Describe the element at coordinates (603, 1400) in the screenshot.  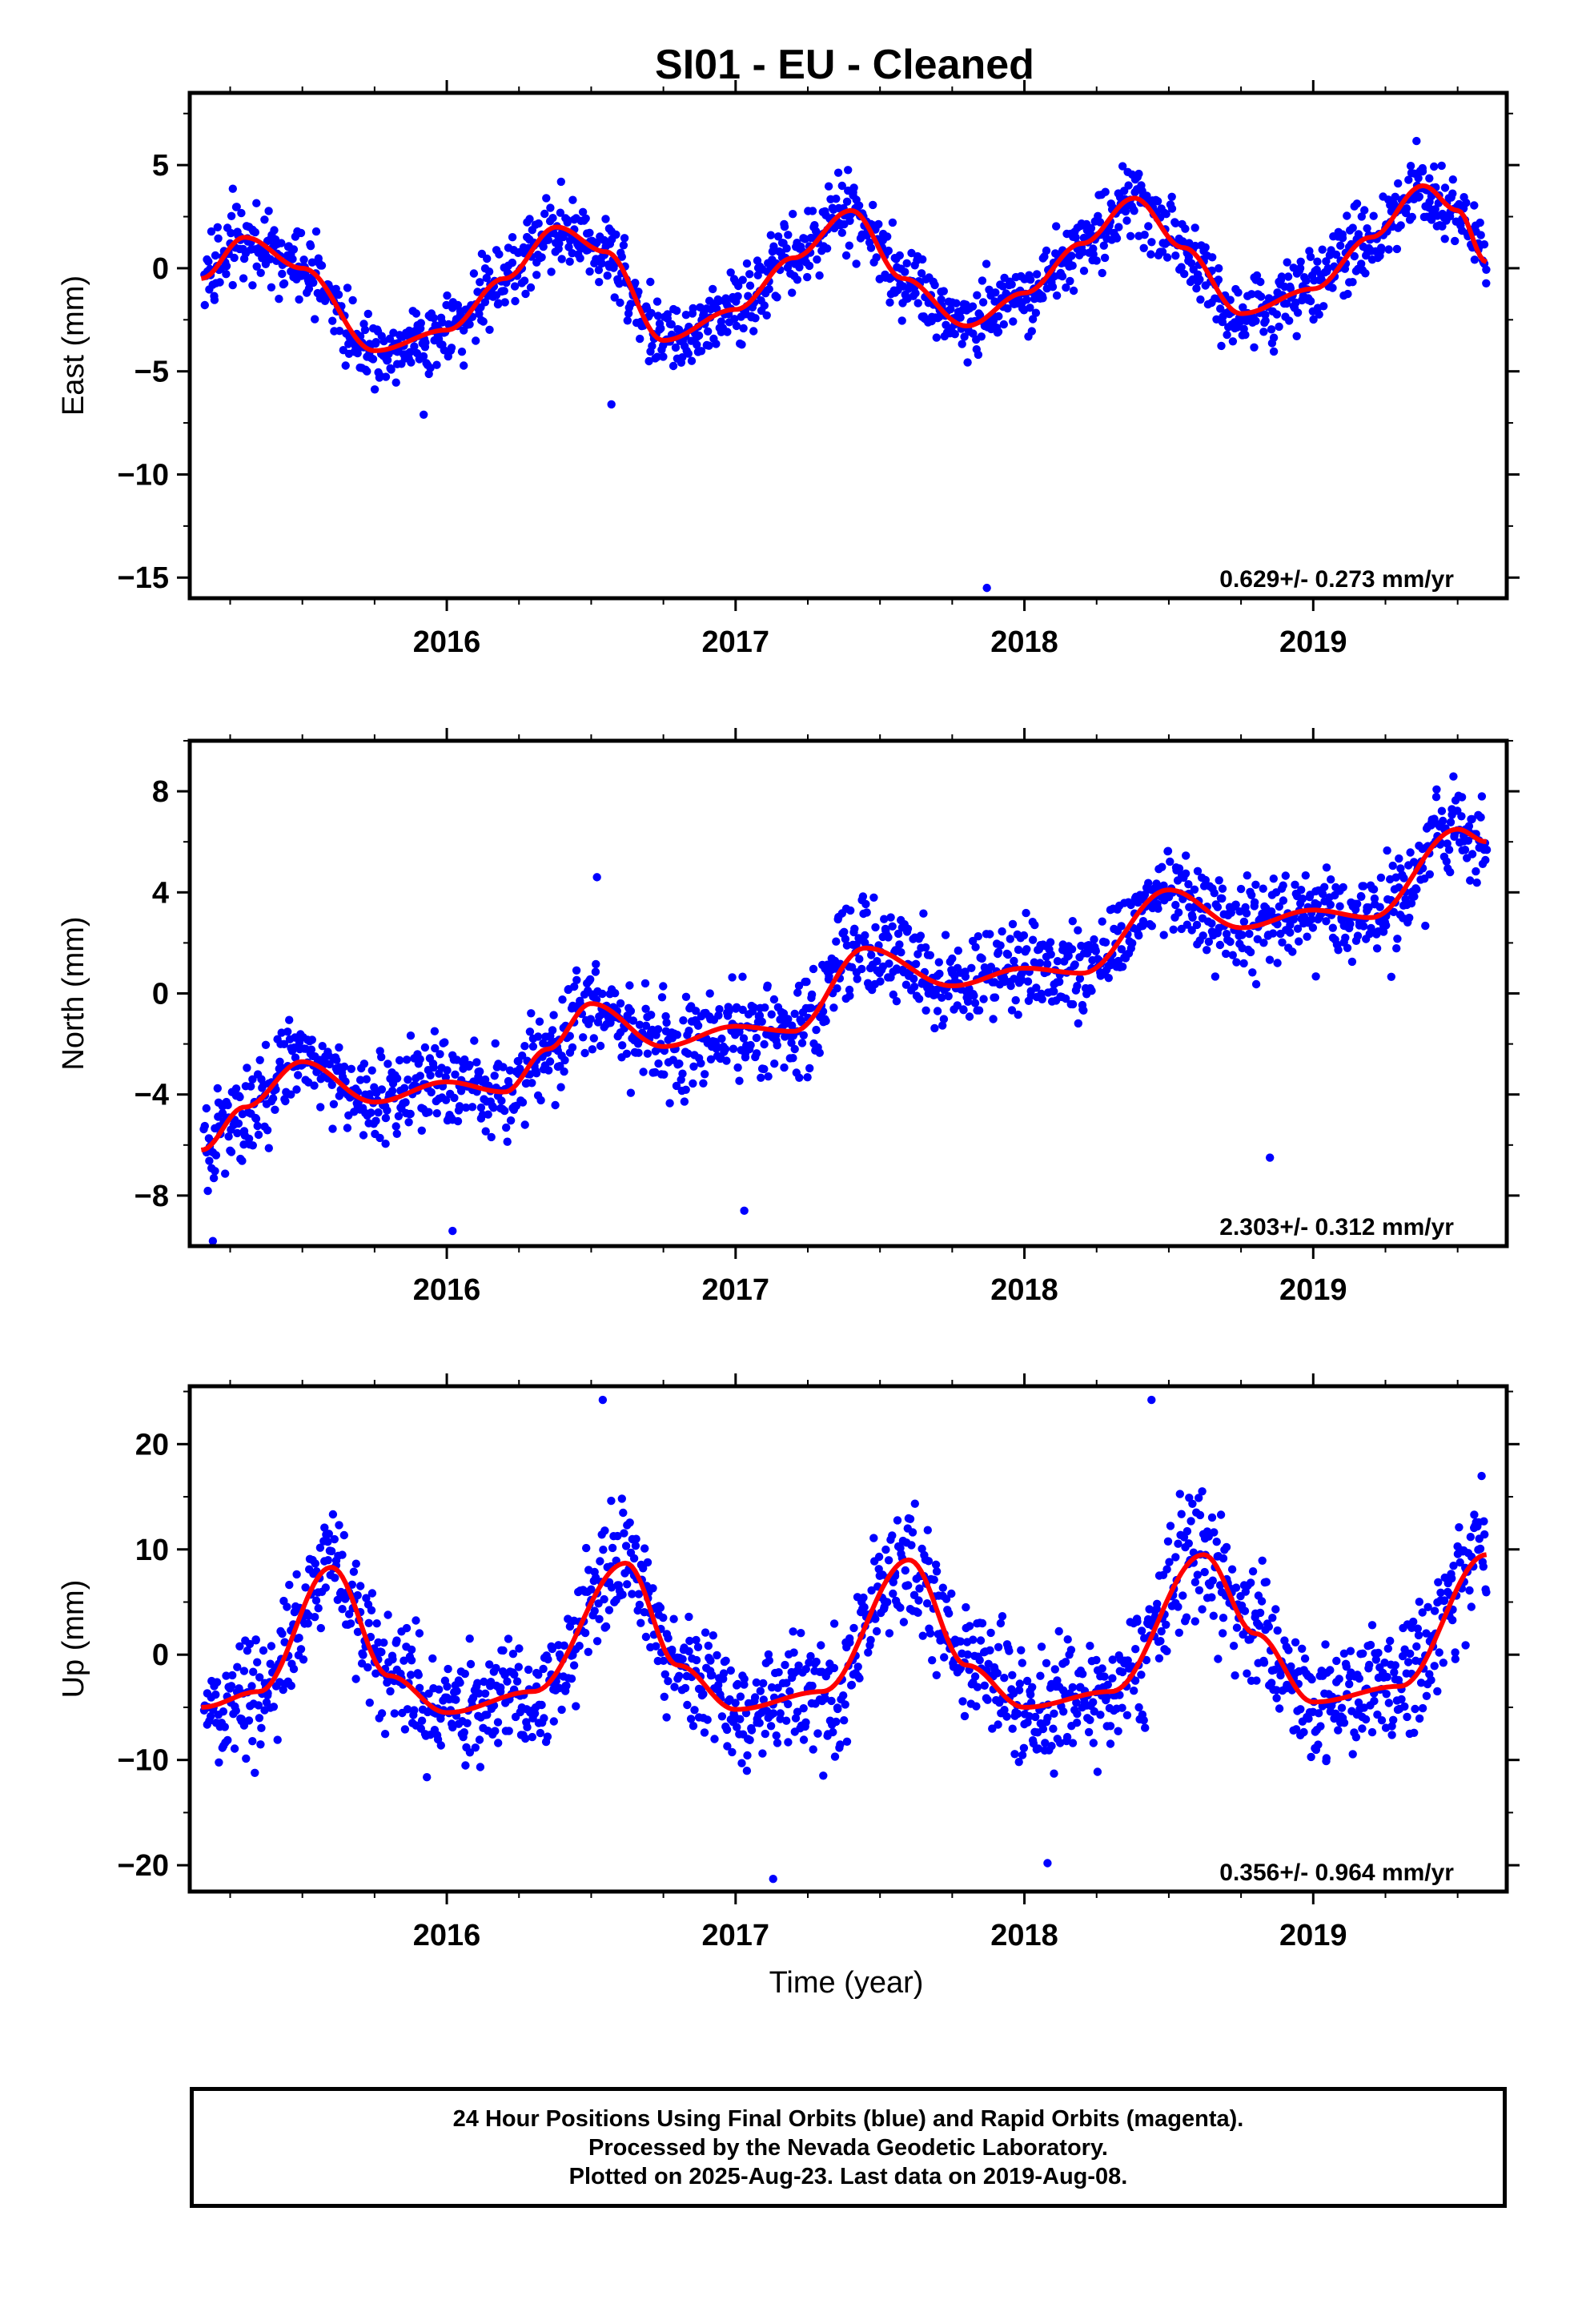
I see `outlier-point` at that location.